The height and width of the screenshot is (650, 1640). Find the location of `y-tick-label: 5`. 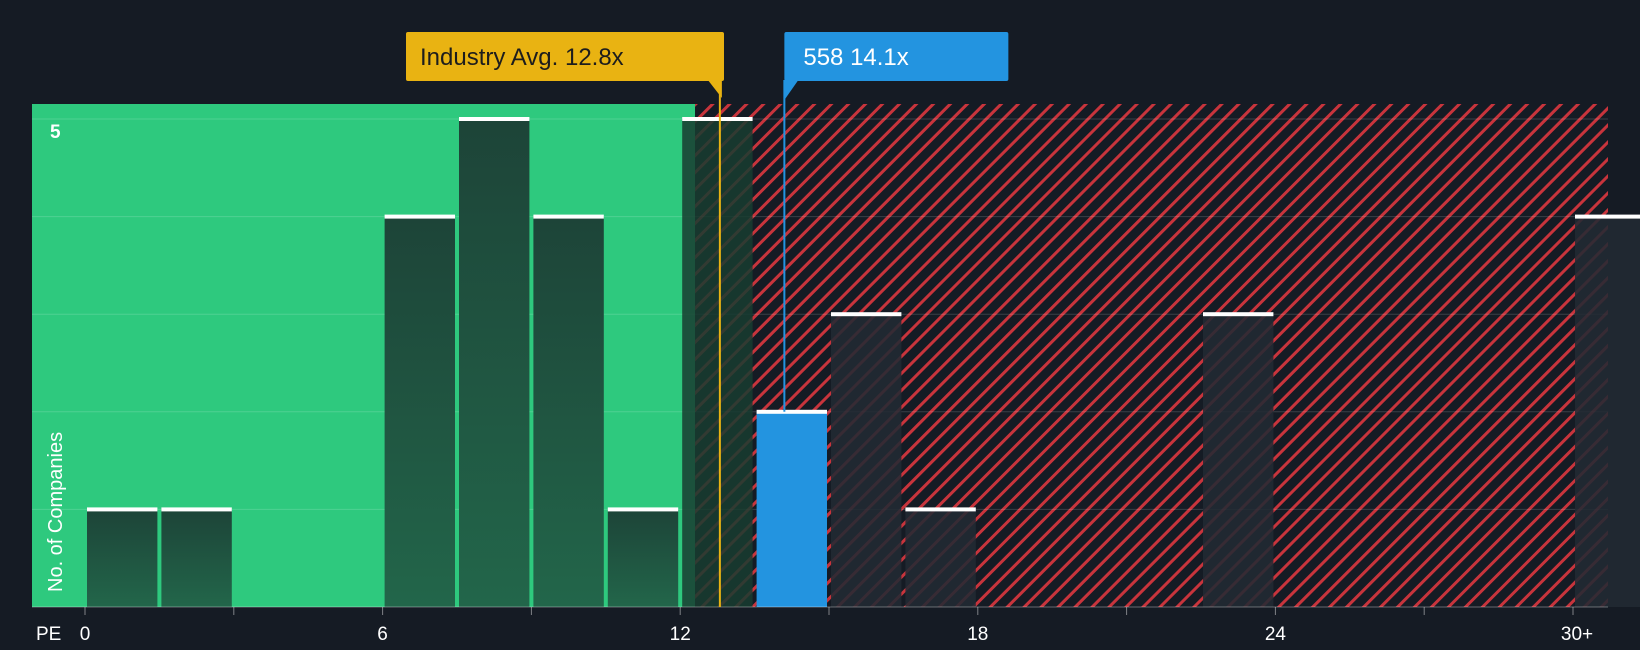

y-tick-label: 5 is located at coordinates (55, 132).